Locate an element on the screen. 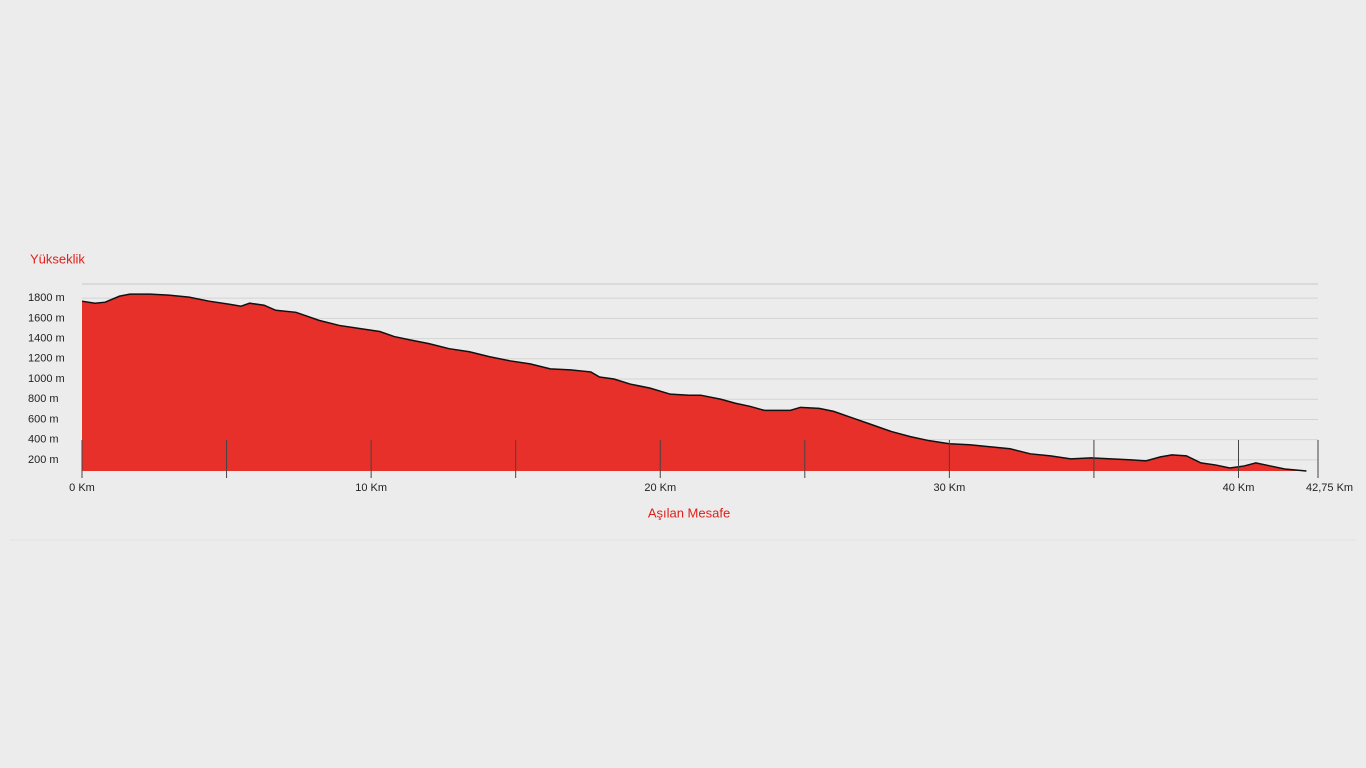  y-tick-label: 1600 m is located at coordinates (46, 318).